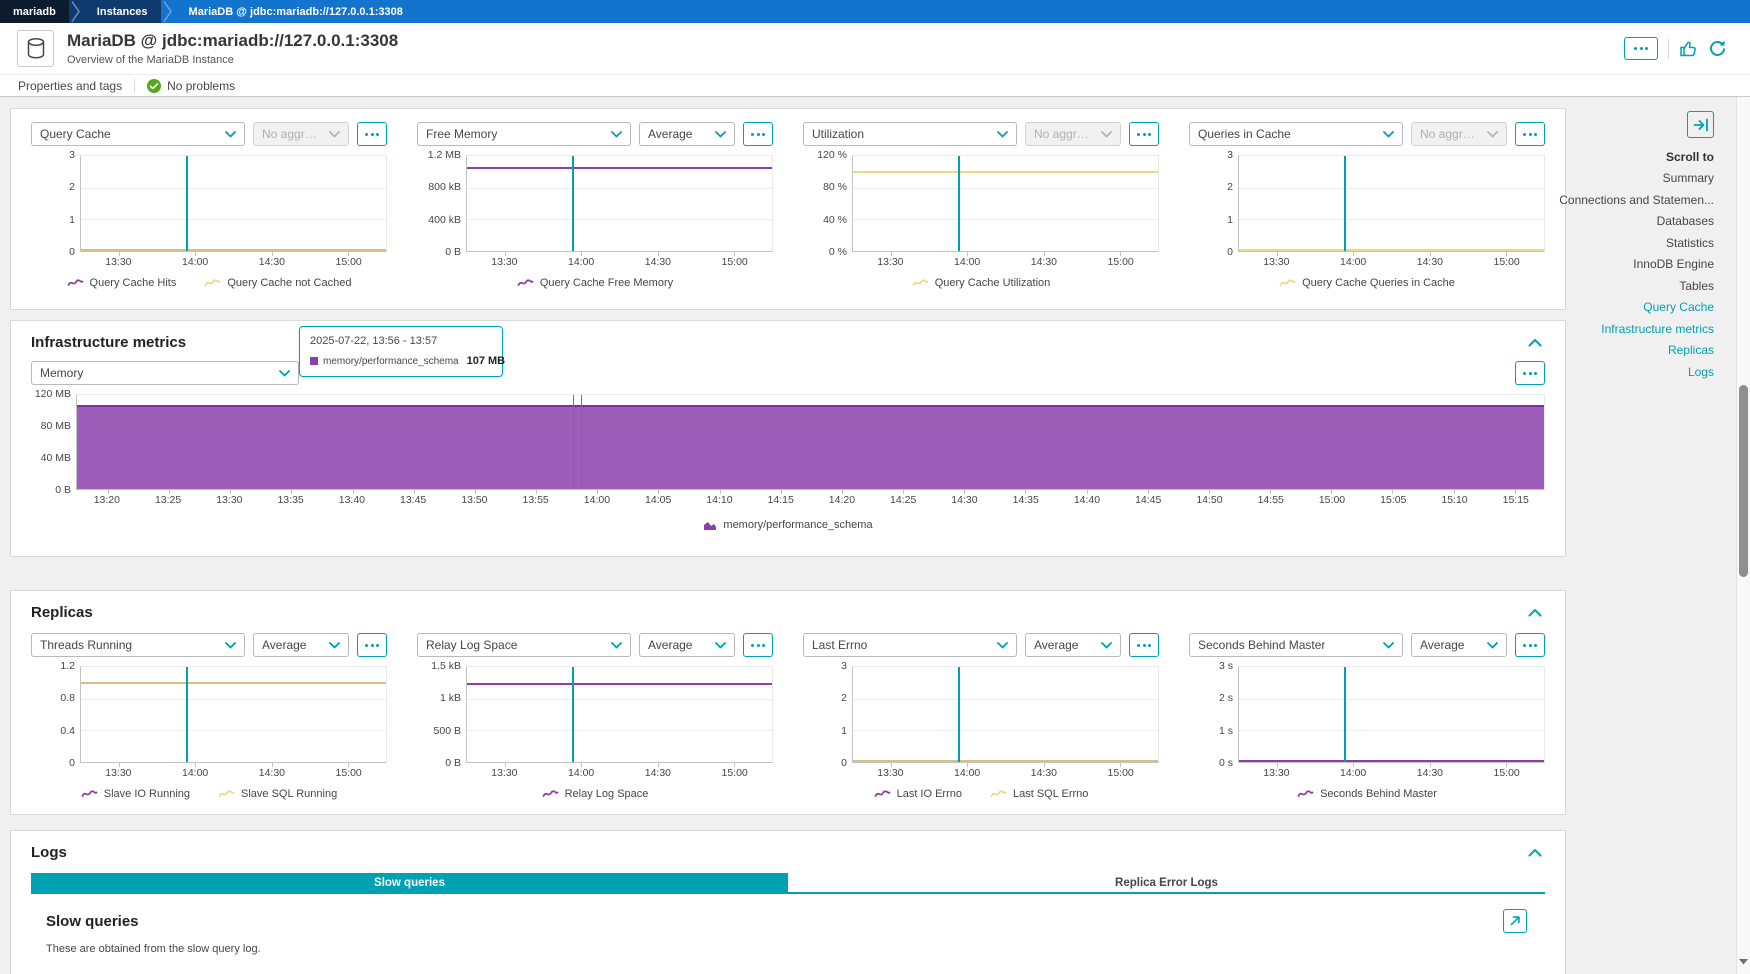 The image size is (1750, 974). I want to click on metric-select: Utilization, so click(910, 134).